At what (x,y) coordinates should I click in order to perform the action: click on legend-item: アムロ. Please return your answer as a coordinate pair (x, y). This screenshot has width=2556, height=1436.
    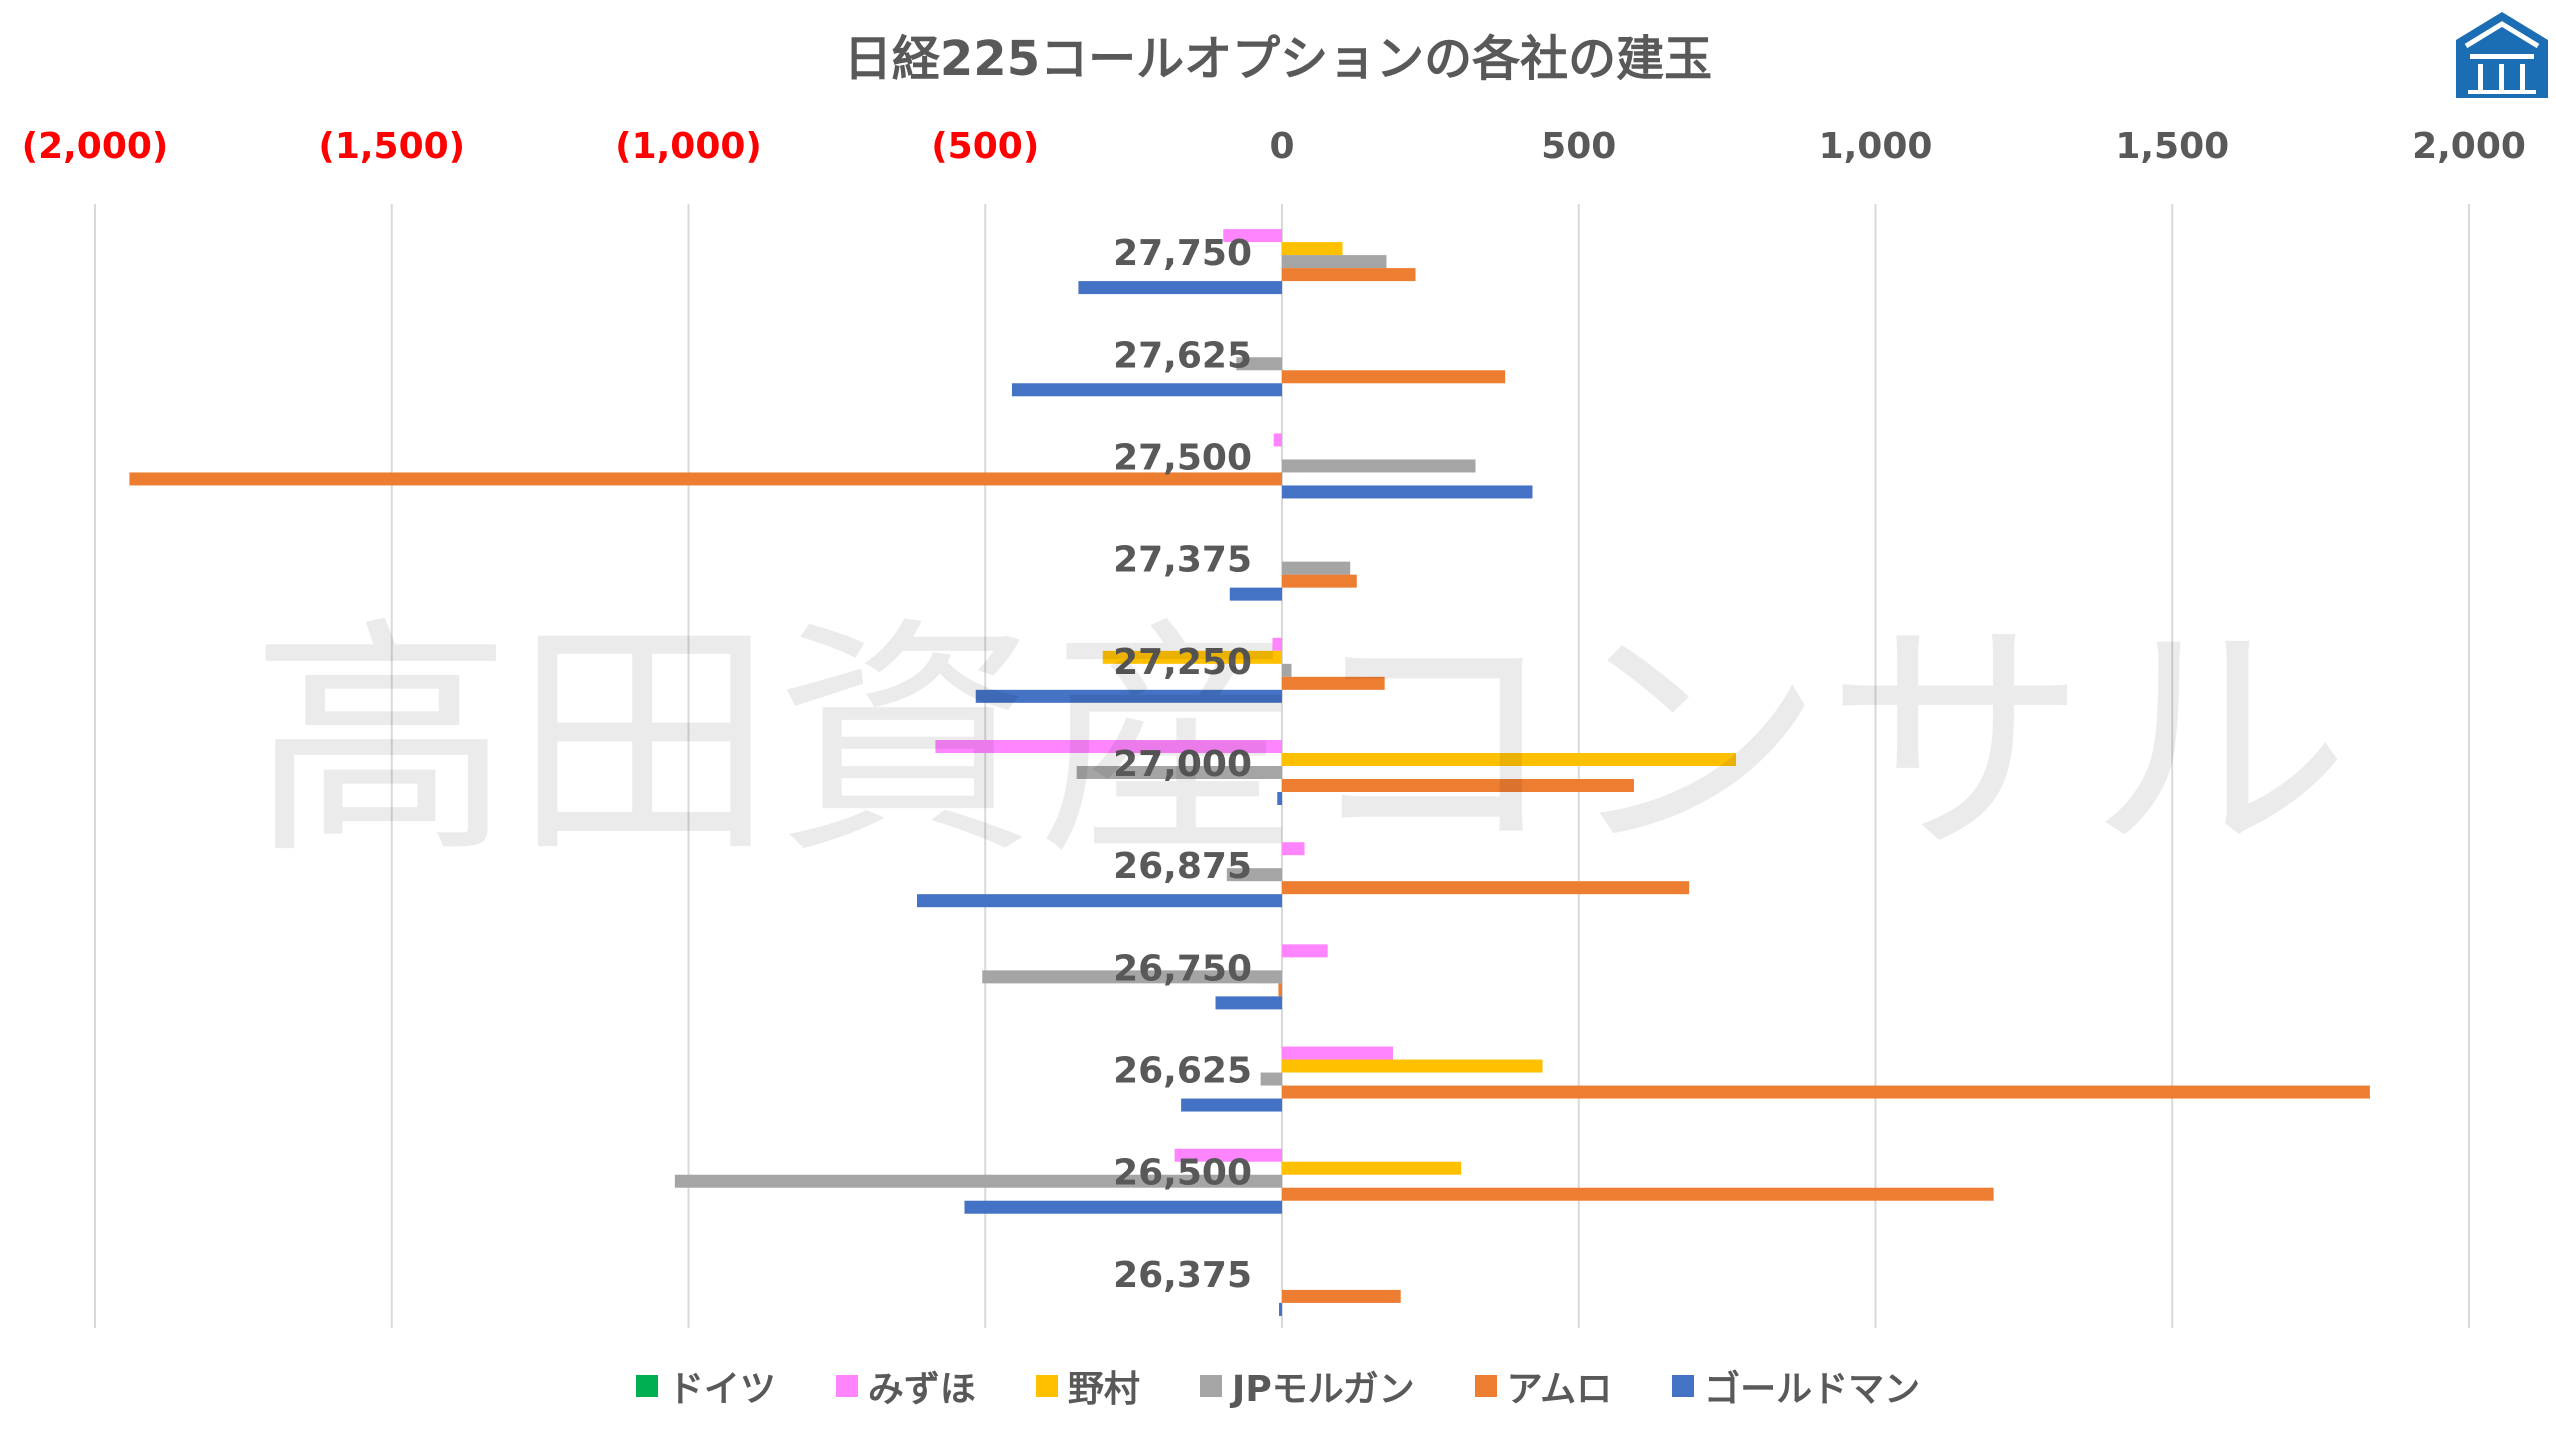
    Looking at the image, I should click on (1543, 1386).